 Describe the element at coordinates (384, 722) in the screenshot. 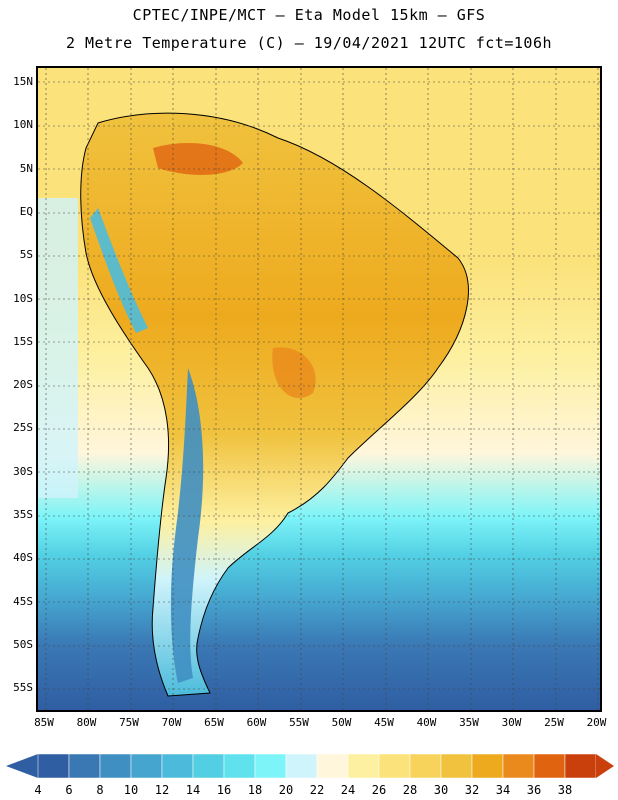

I see `longitude-label: 45W` at that location.